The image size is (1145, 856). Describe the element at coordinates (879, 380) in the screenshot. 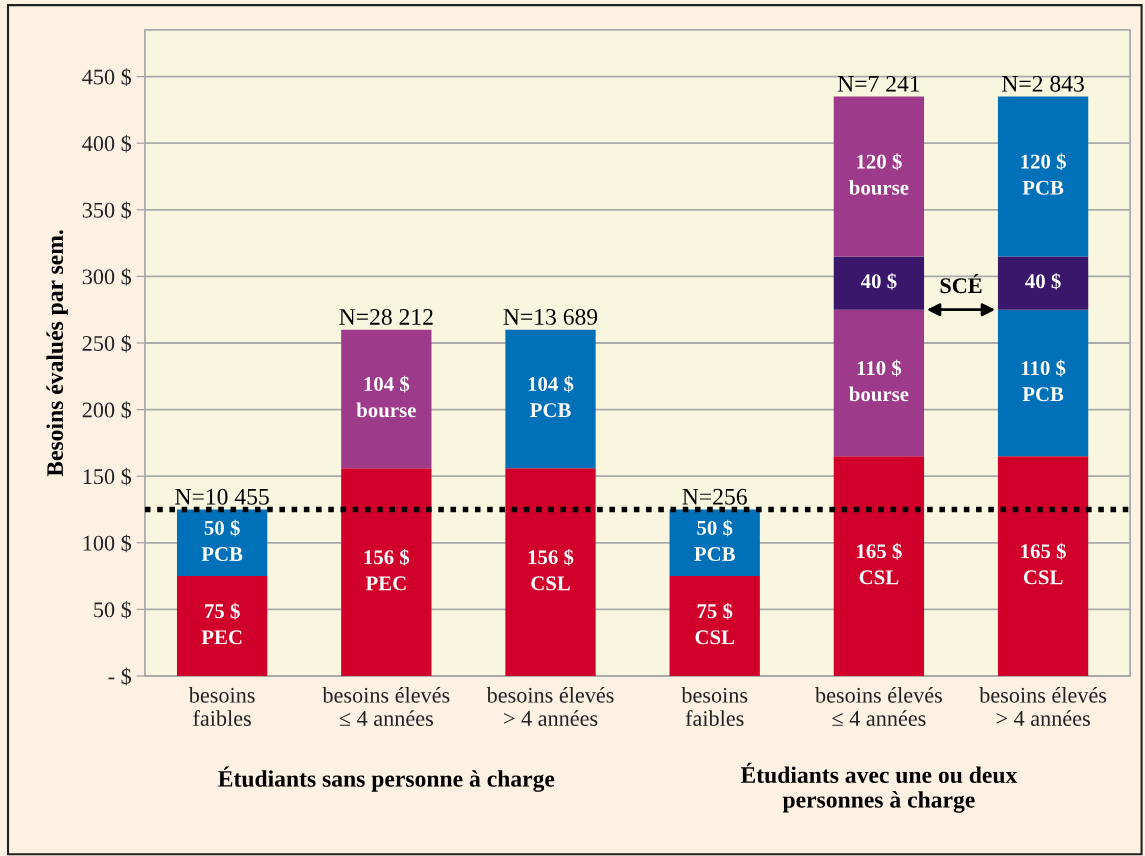

I see `data-label: 110 $ bourse` at that location.